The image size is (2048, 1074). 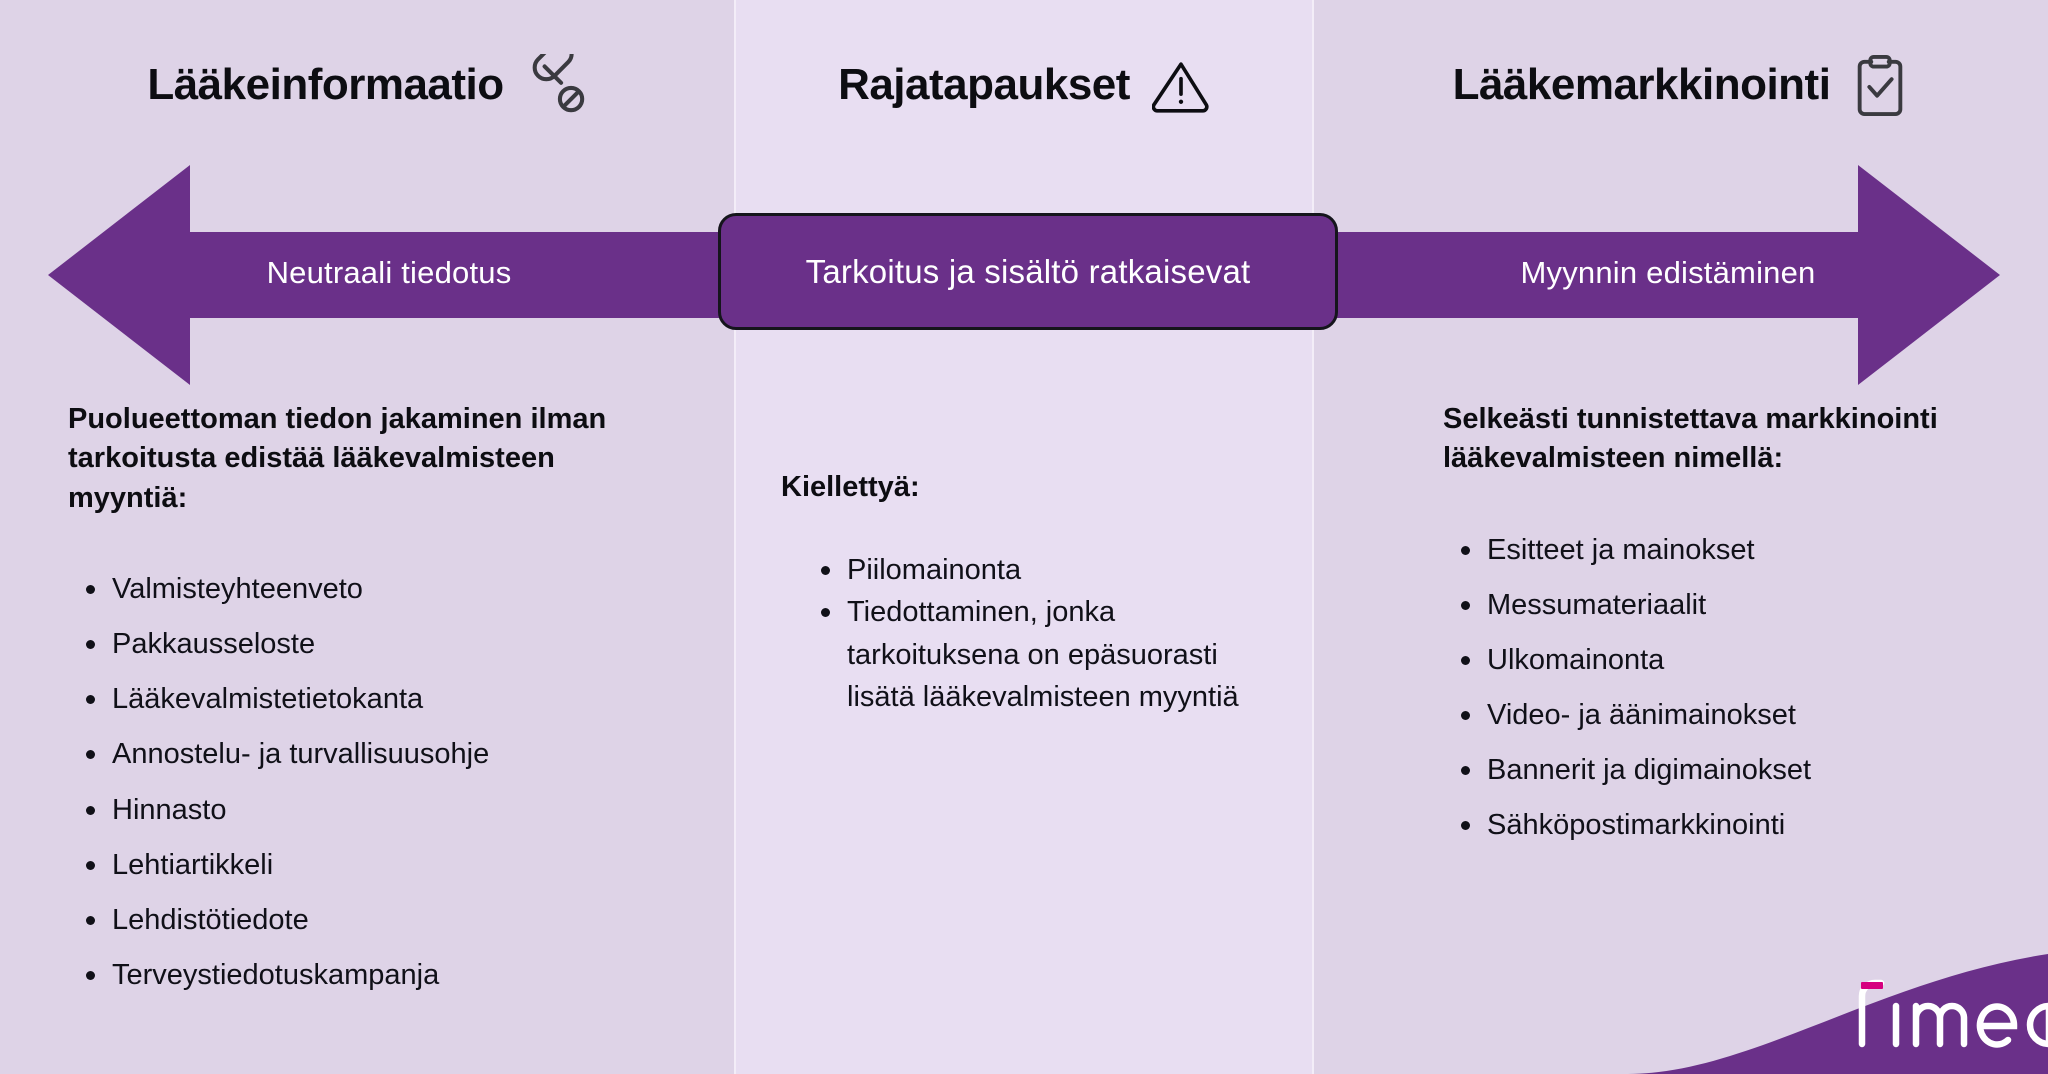 I want to click on spectrum-center-badge-label: Tarkoitus ja sisältö ratkaisevat, so click(x=1028, y=271).